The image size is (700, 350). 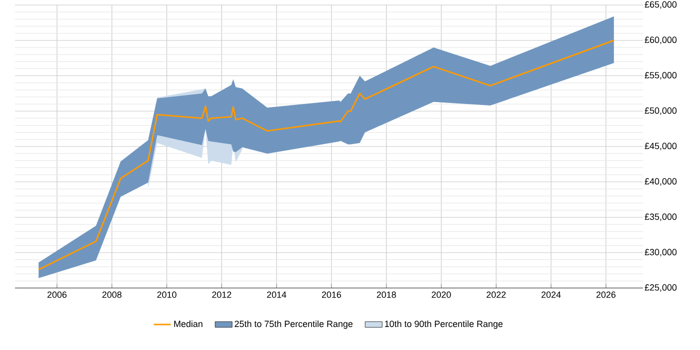 I want to click on x-tick-label: 2008, so click(x=112, y=295).